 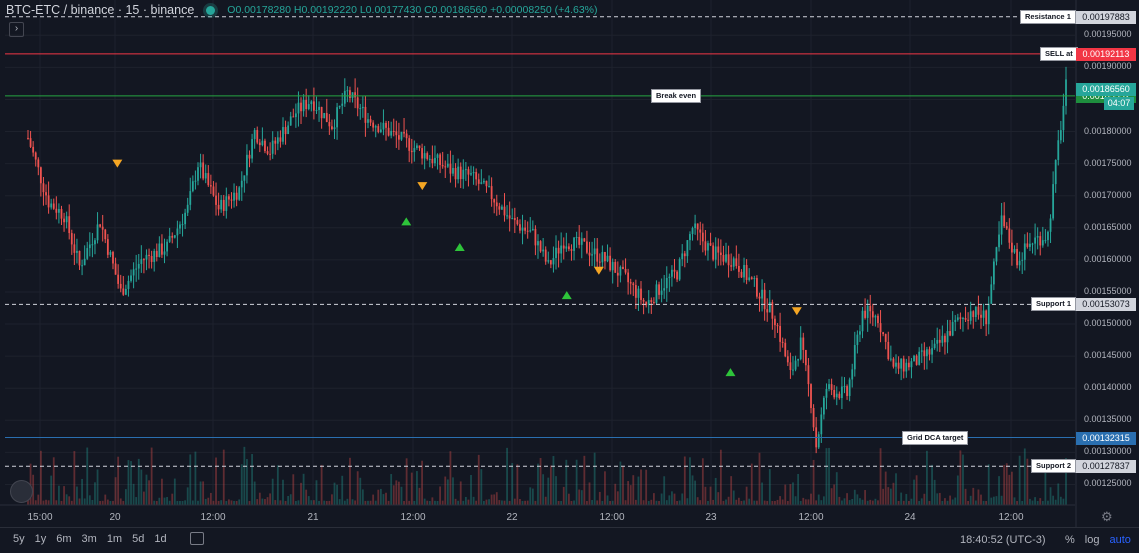 What do you see at coordinates (40, 539) in the screenshot?
I see `range-1y: 1y` at bounding box center [40, 539].